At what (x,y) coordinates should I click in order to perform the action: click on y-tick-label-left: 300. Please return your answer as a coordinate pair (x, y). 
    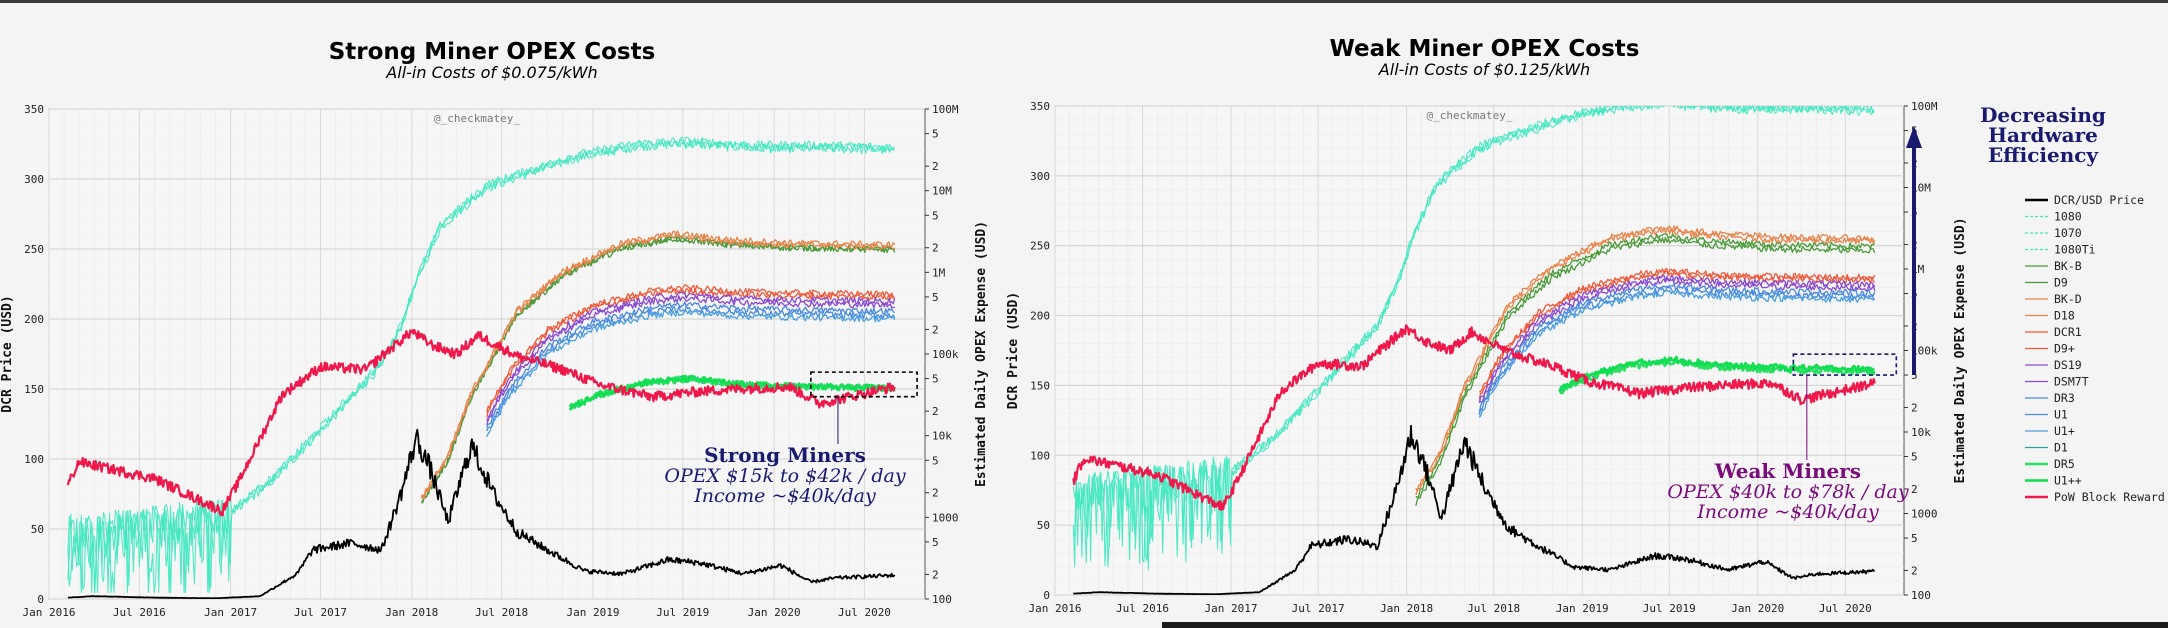
    Looking at the image, I should click on (1040, 176).